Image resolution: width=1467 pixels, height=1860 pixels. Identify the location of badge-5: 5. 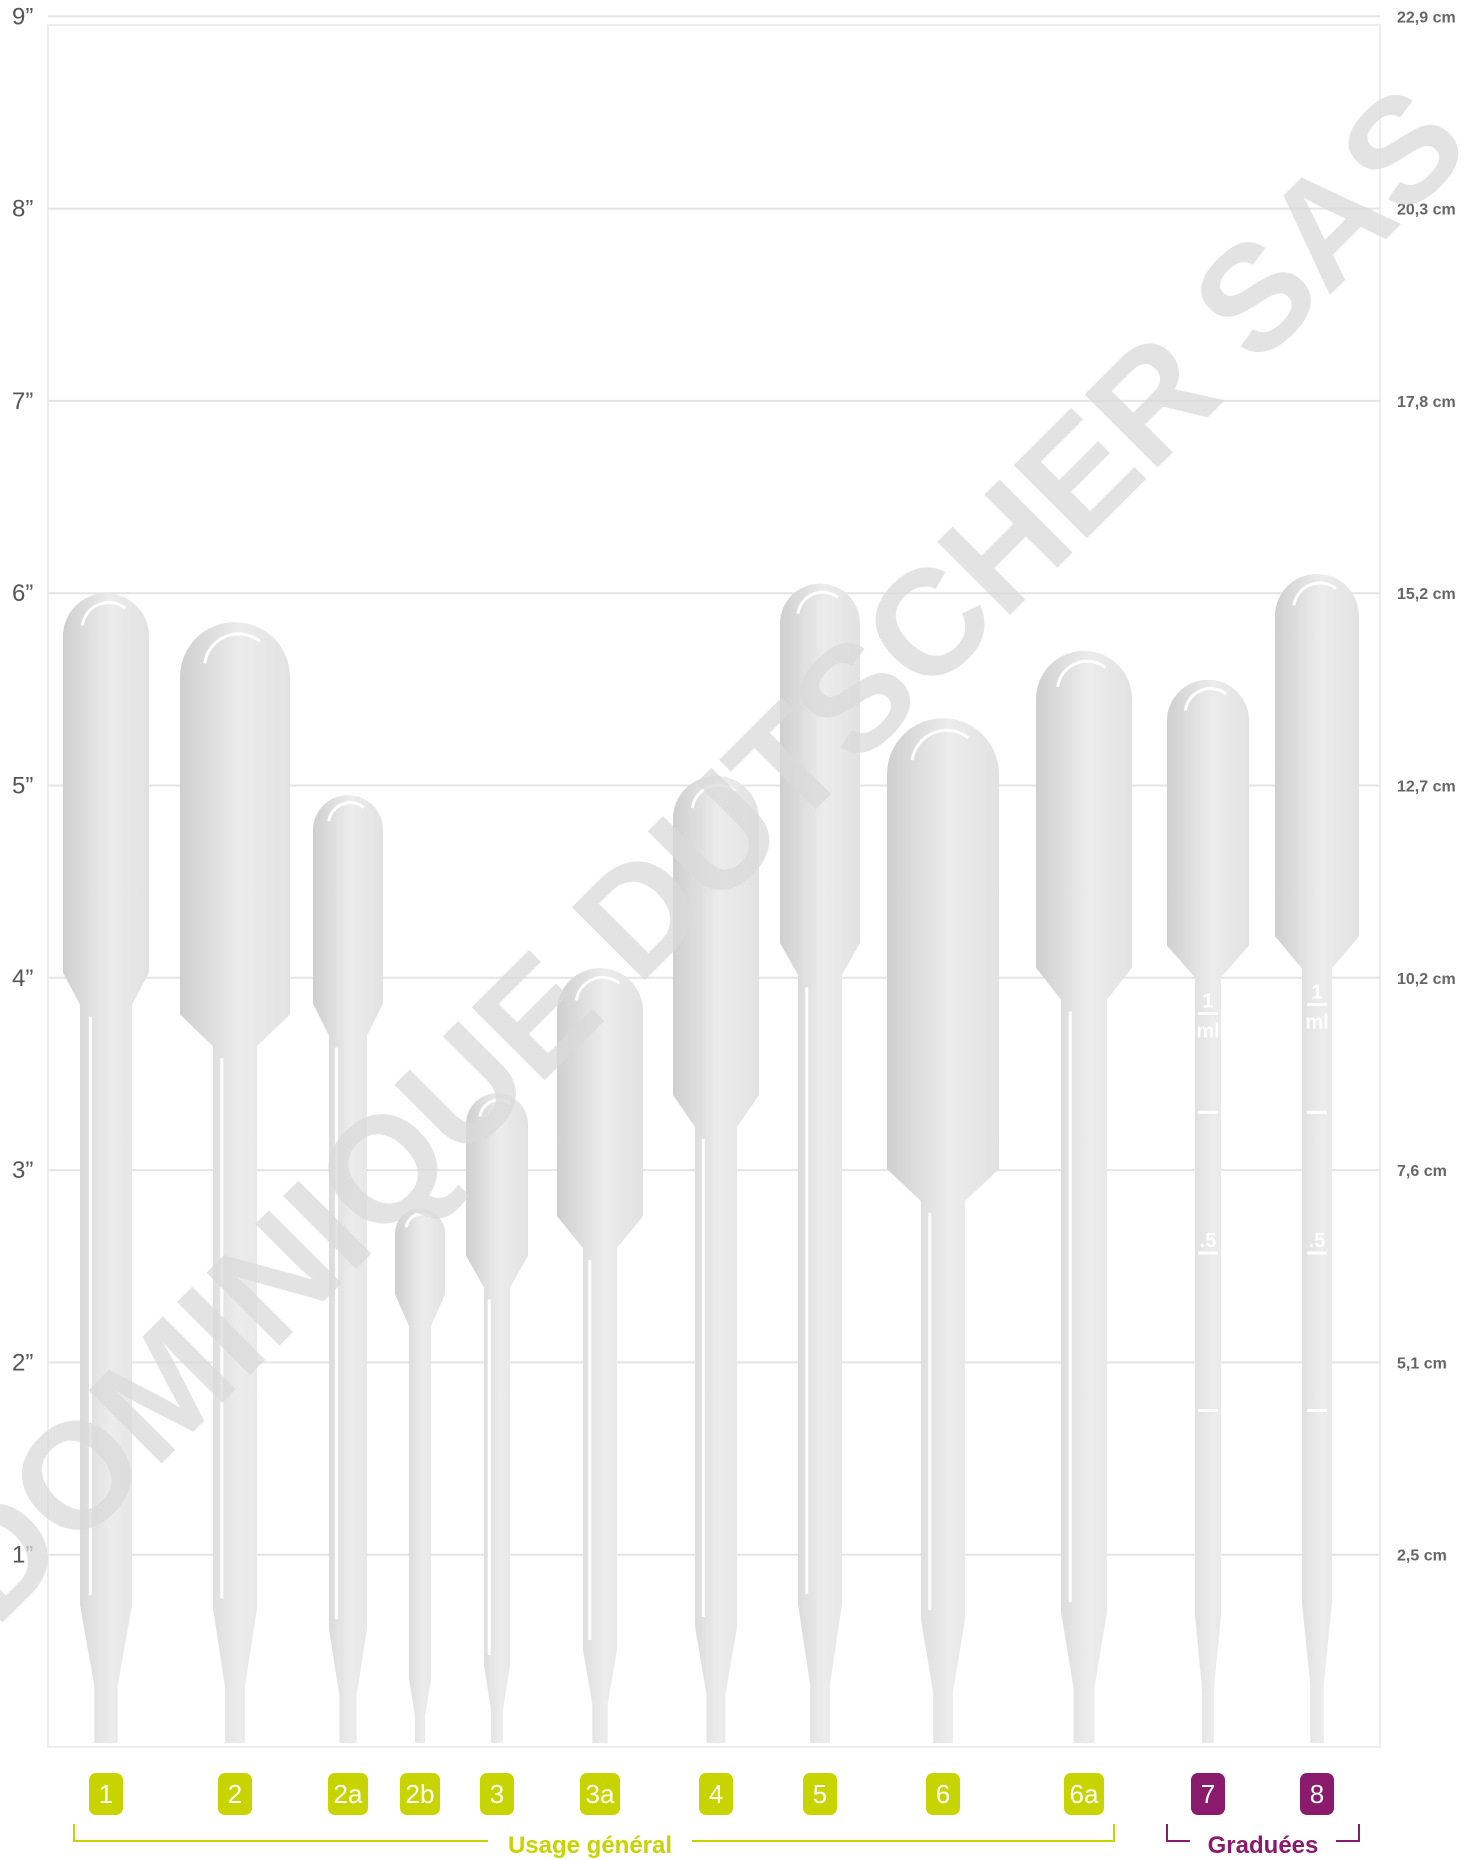
(820, 1794).